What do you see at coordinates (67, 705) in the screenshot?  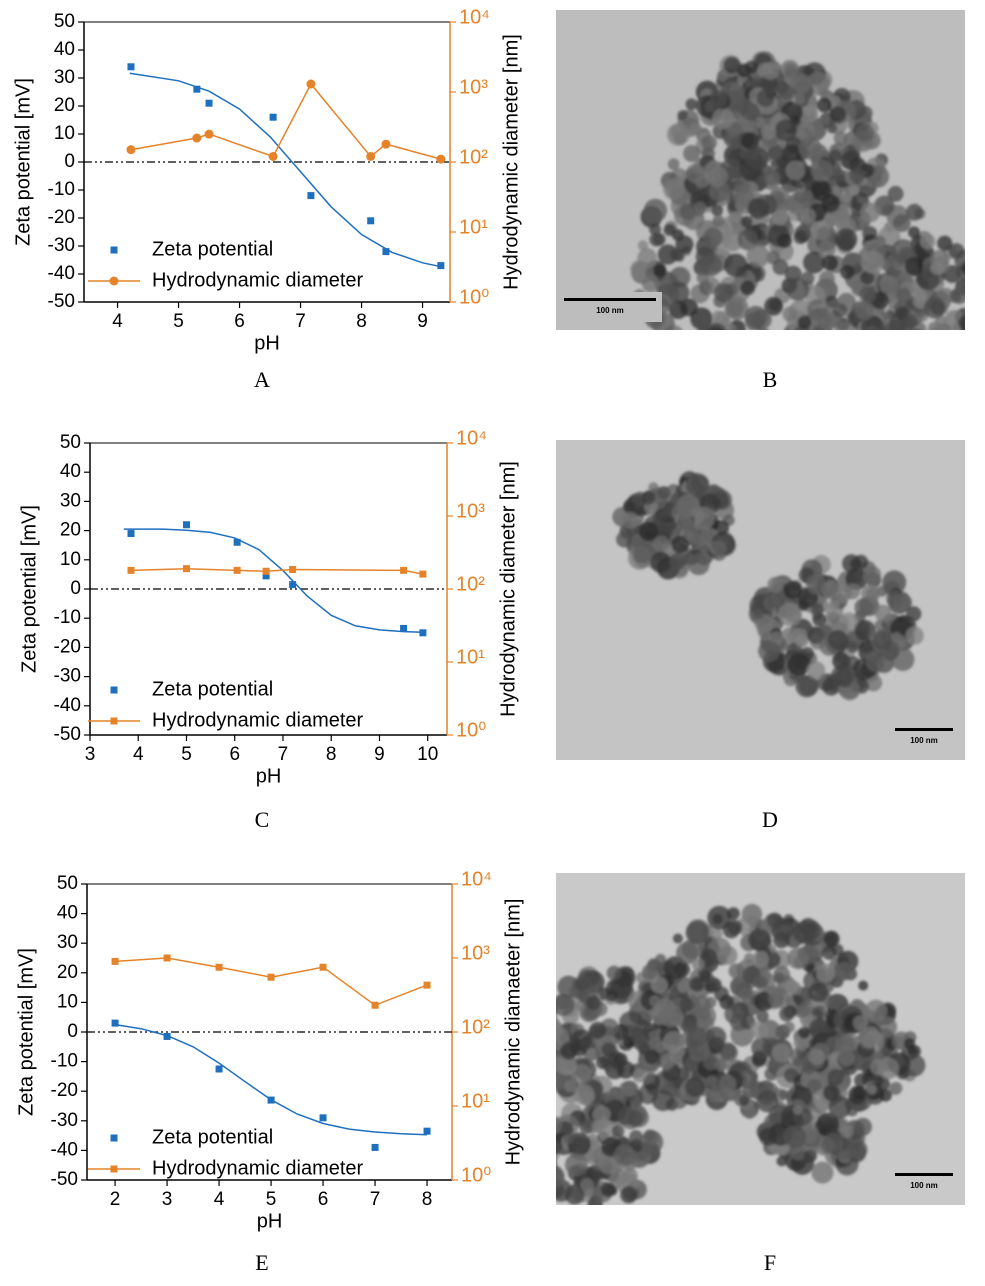 I see `y-tick-label: -40` at bounding box center [67, 705].